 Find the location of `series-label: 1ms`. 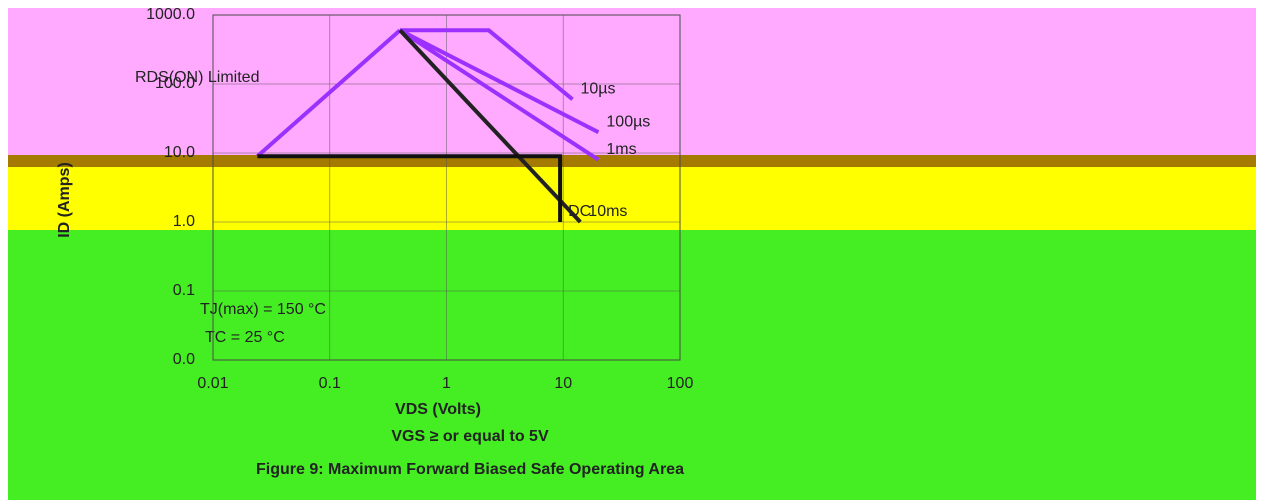

series-label: 1ms is located at coordinates (621, 149).